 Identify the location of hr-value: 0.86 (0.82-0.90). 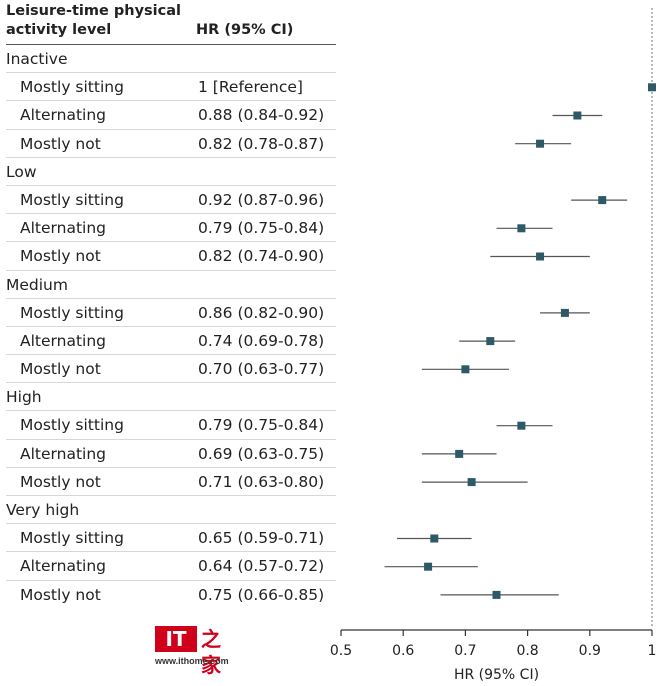
(261, 312).